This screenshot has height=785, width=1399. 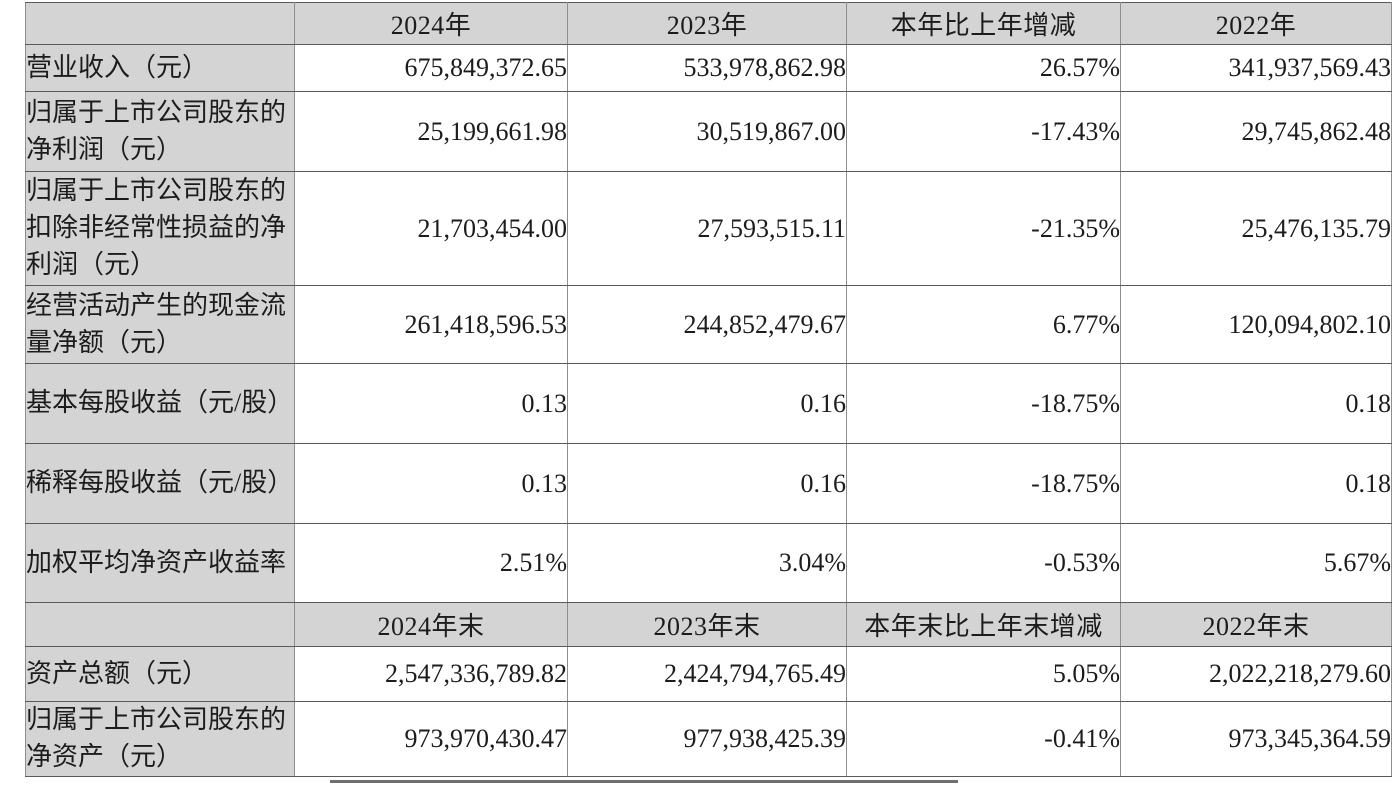 I want to click on table-row-weighted-avg-roe: 加权平均净资产收益率 2.51% 3.04% -0.53% 5.67%, so click(x=708, y=563).